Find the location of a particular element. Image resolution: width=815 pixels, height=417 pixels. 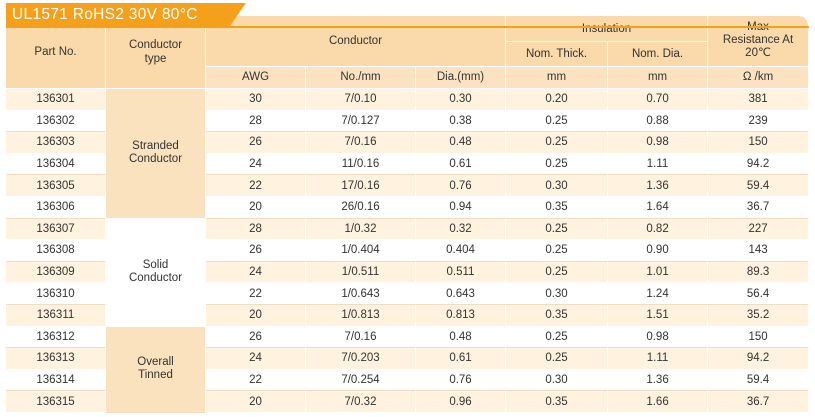

cell-part-no: 136304 is located at coordinates (56, 164).